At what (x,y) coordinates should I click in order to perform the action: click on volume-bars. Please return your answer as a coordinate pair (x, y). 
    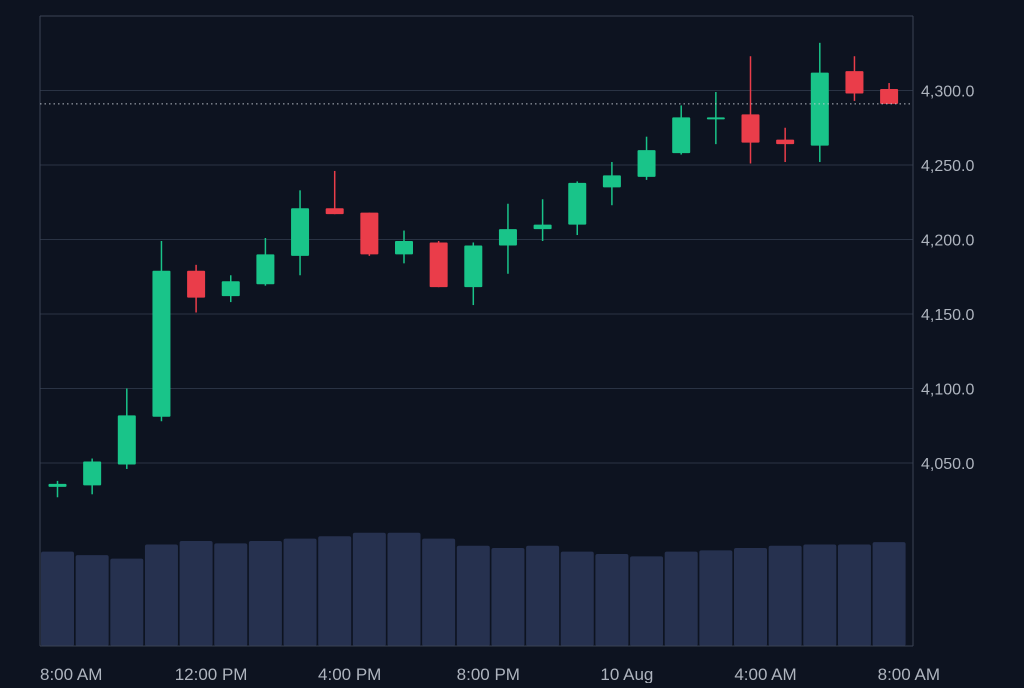
    Looking at the image, I should click on (473, 589).